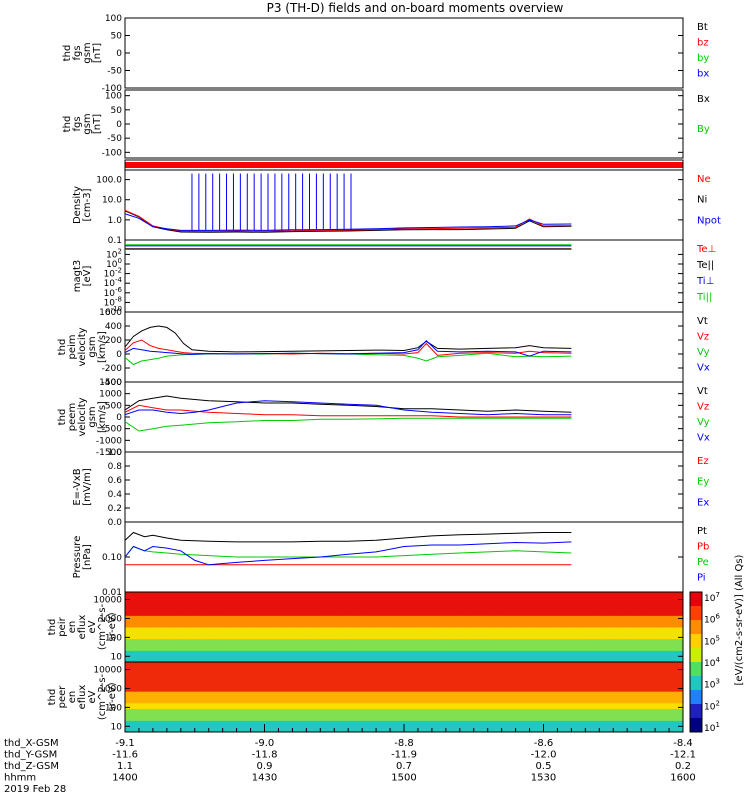  I want to click on y-tick-label: -1500, so click(109, 453).